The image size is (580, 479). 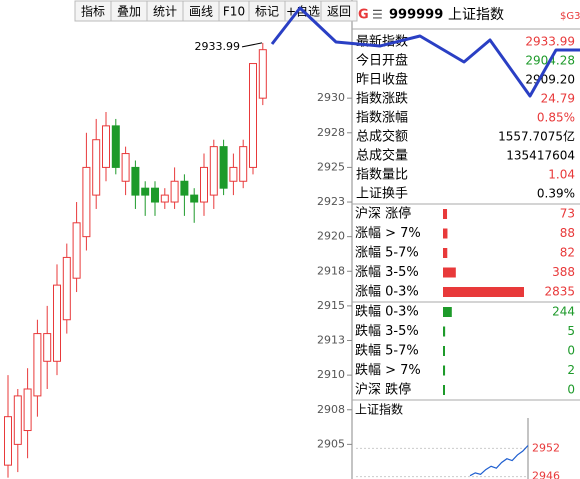 I want to click on quote-value: 2933.99, so click(x=550, y=42).